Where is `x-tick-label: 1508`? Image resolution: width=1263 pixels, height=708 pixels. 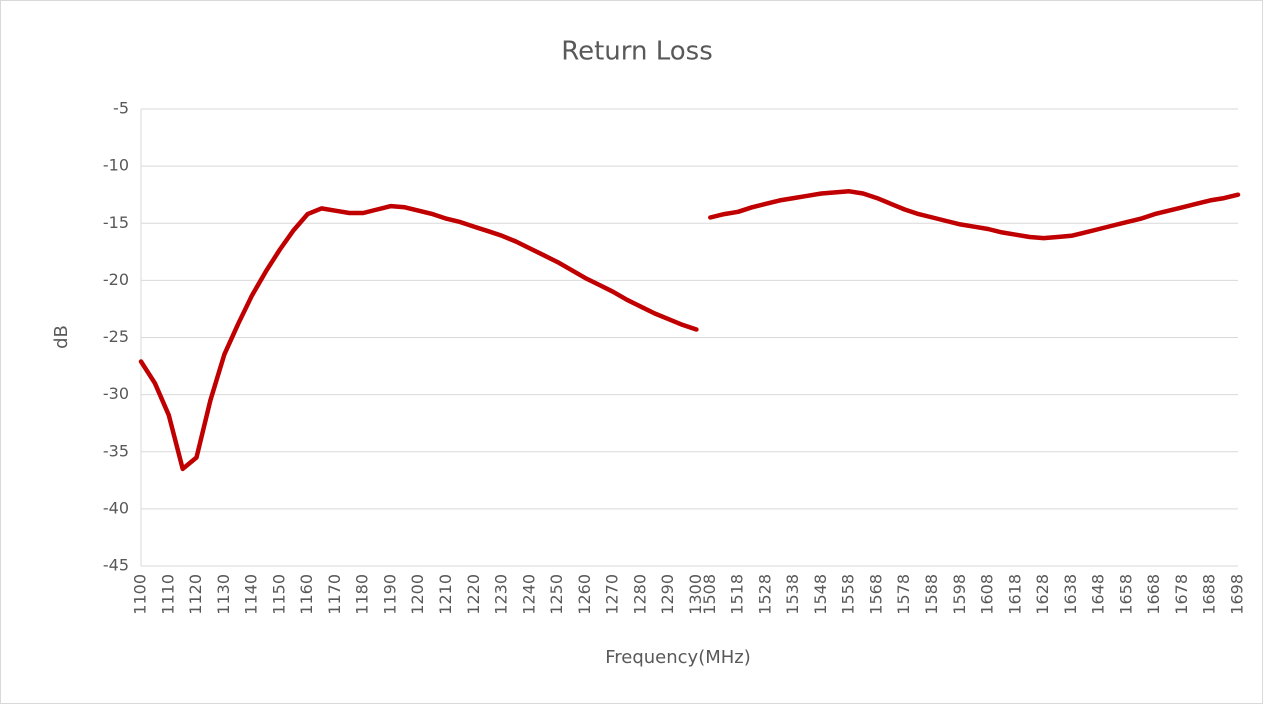 x-tick-label: 1508 is located at coordinates (709, 594).